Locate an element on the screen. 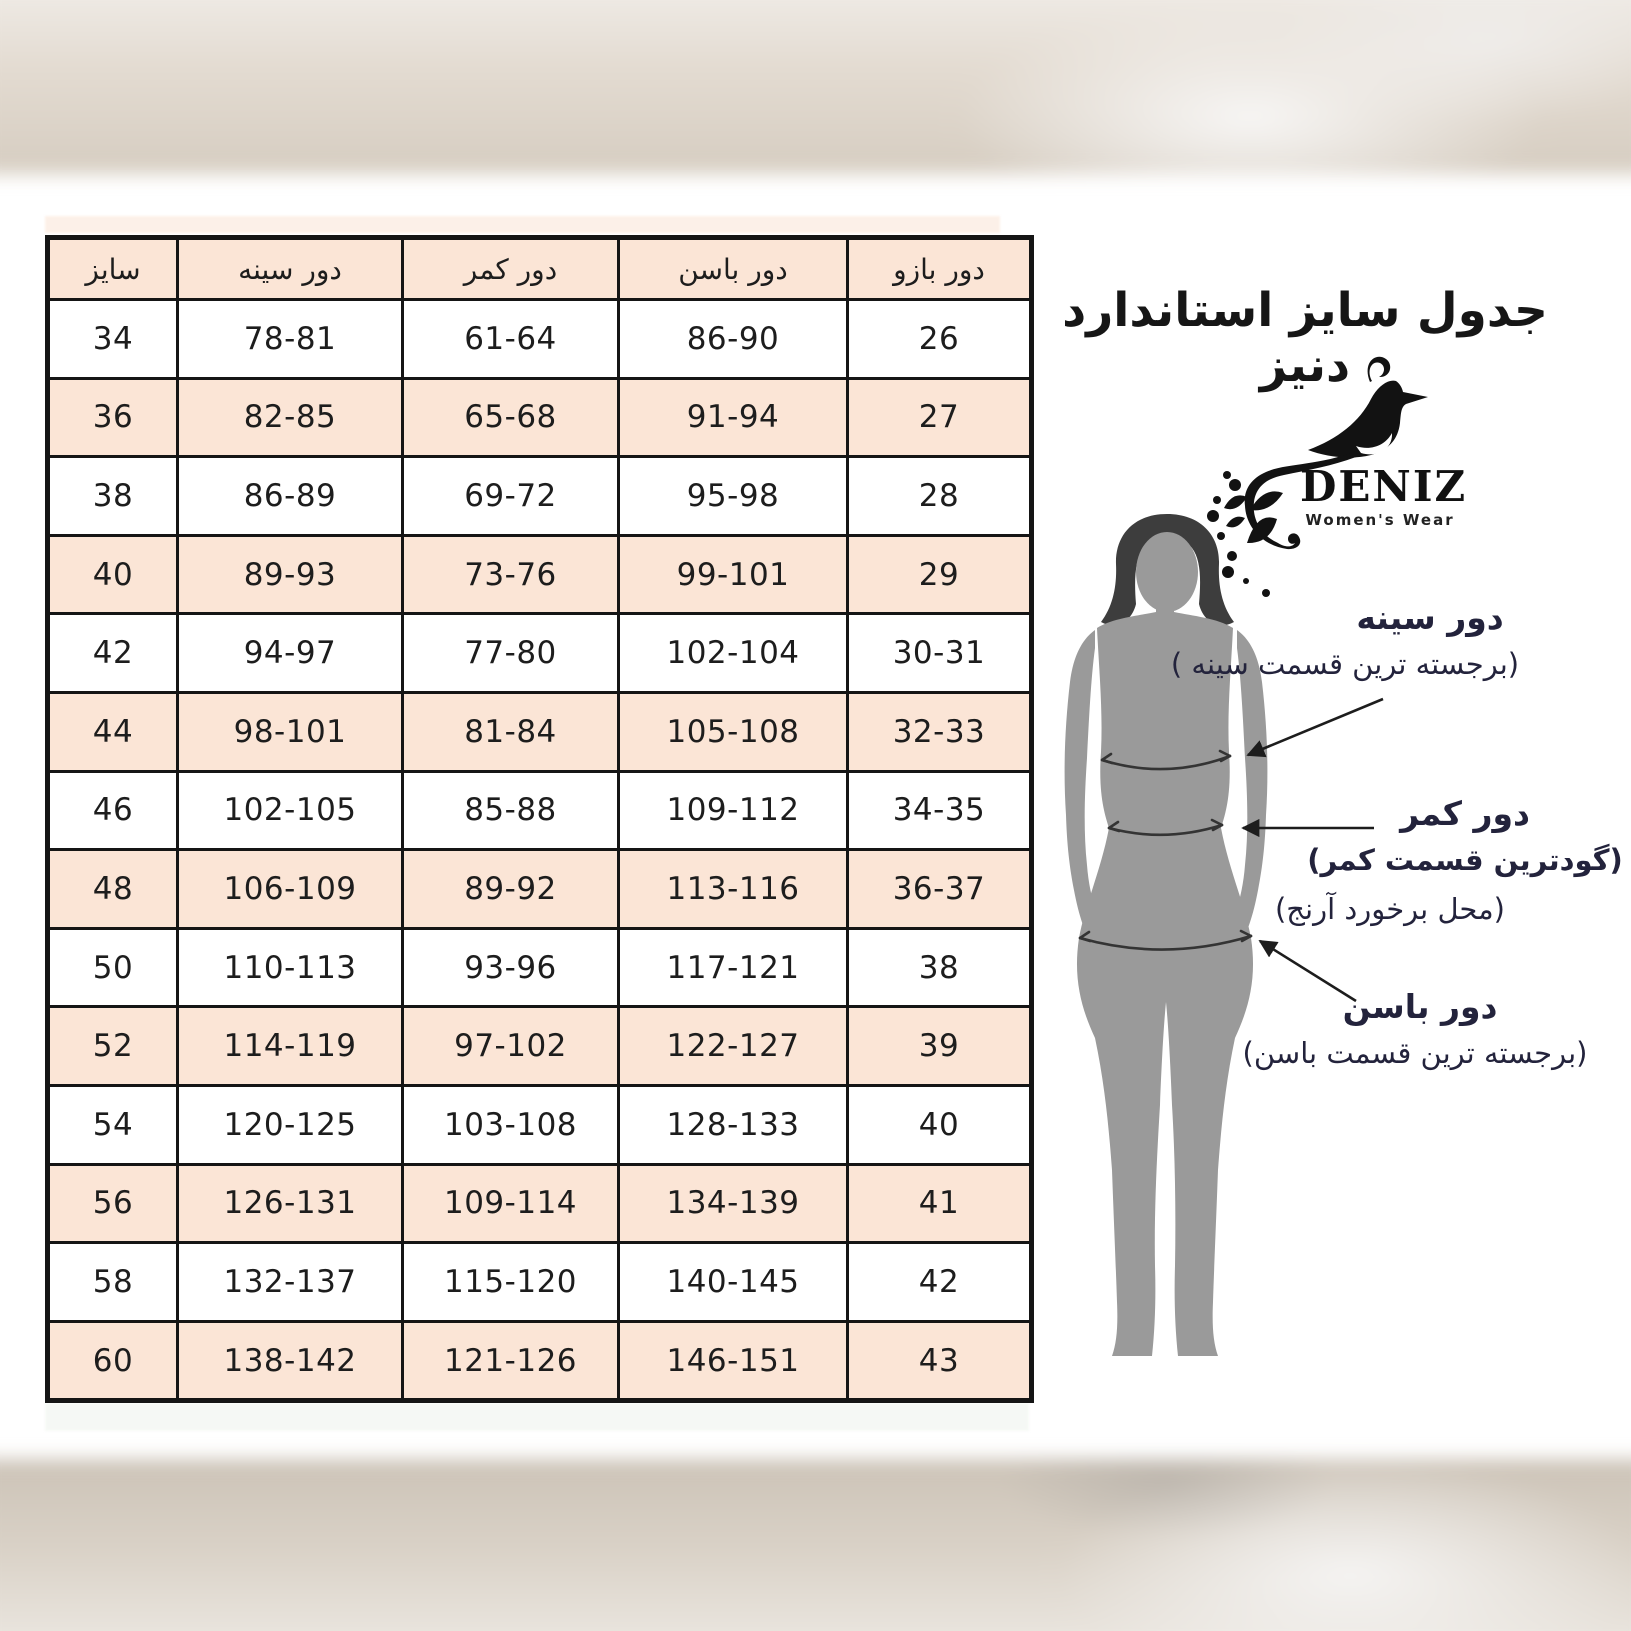  body is located at coordinates (1165, 976).